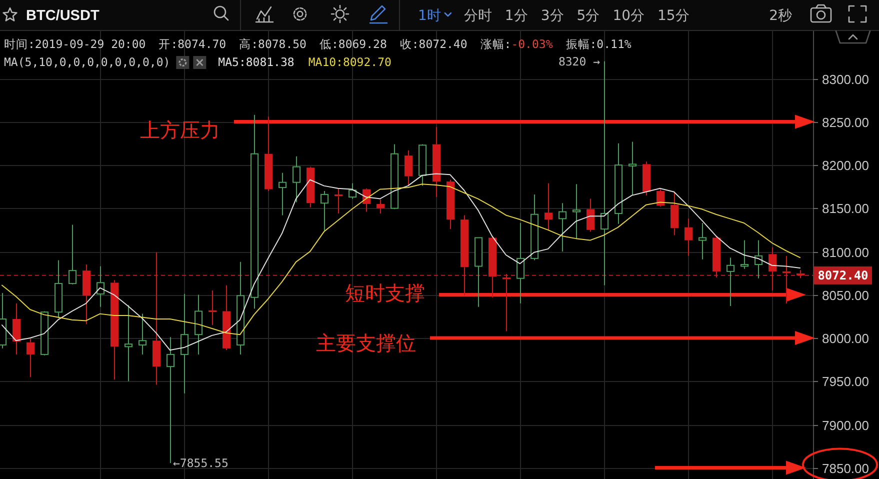  Describe the element at coordinates (75, 44) in the screenshot. I see `text: 时间:2019-09-29 20:00` at that location.